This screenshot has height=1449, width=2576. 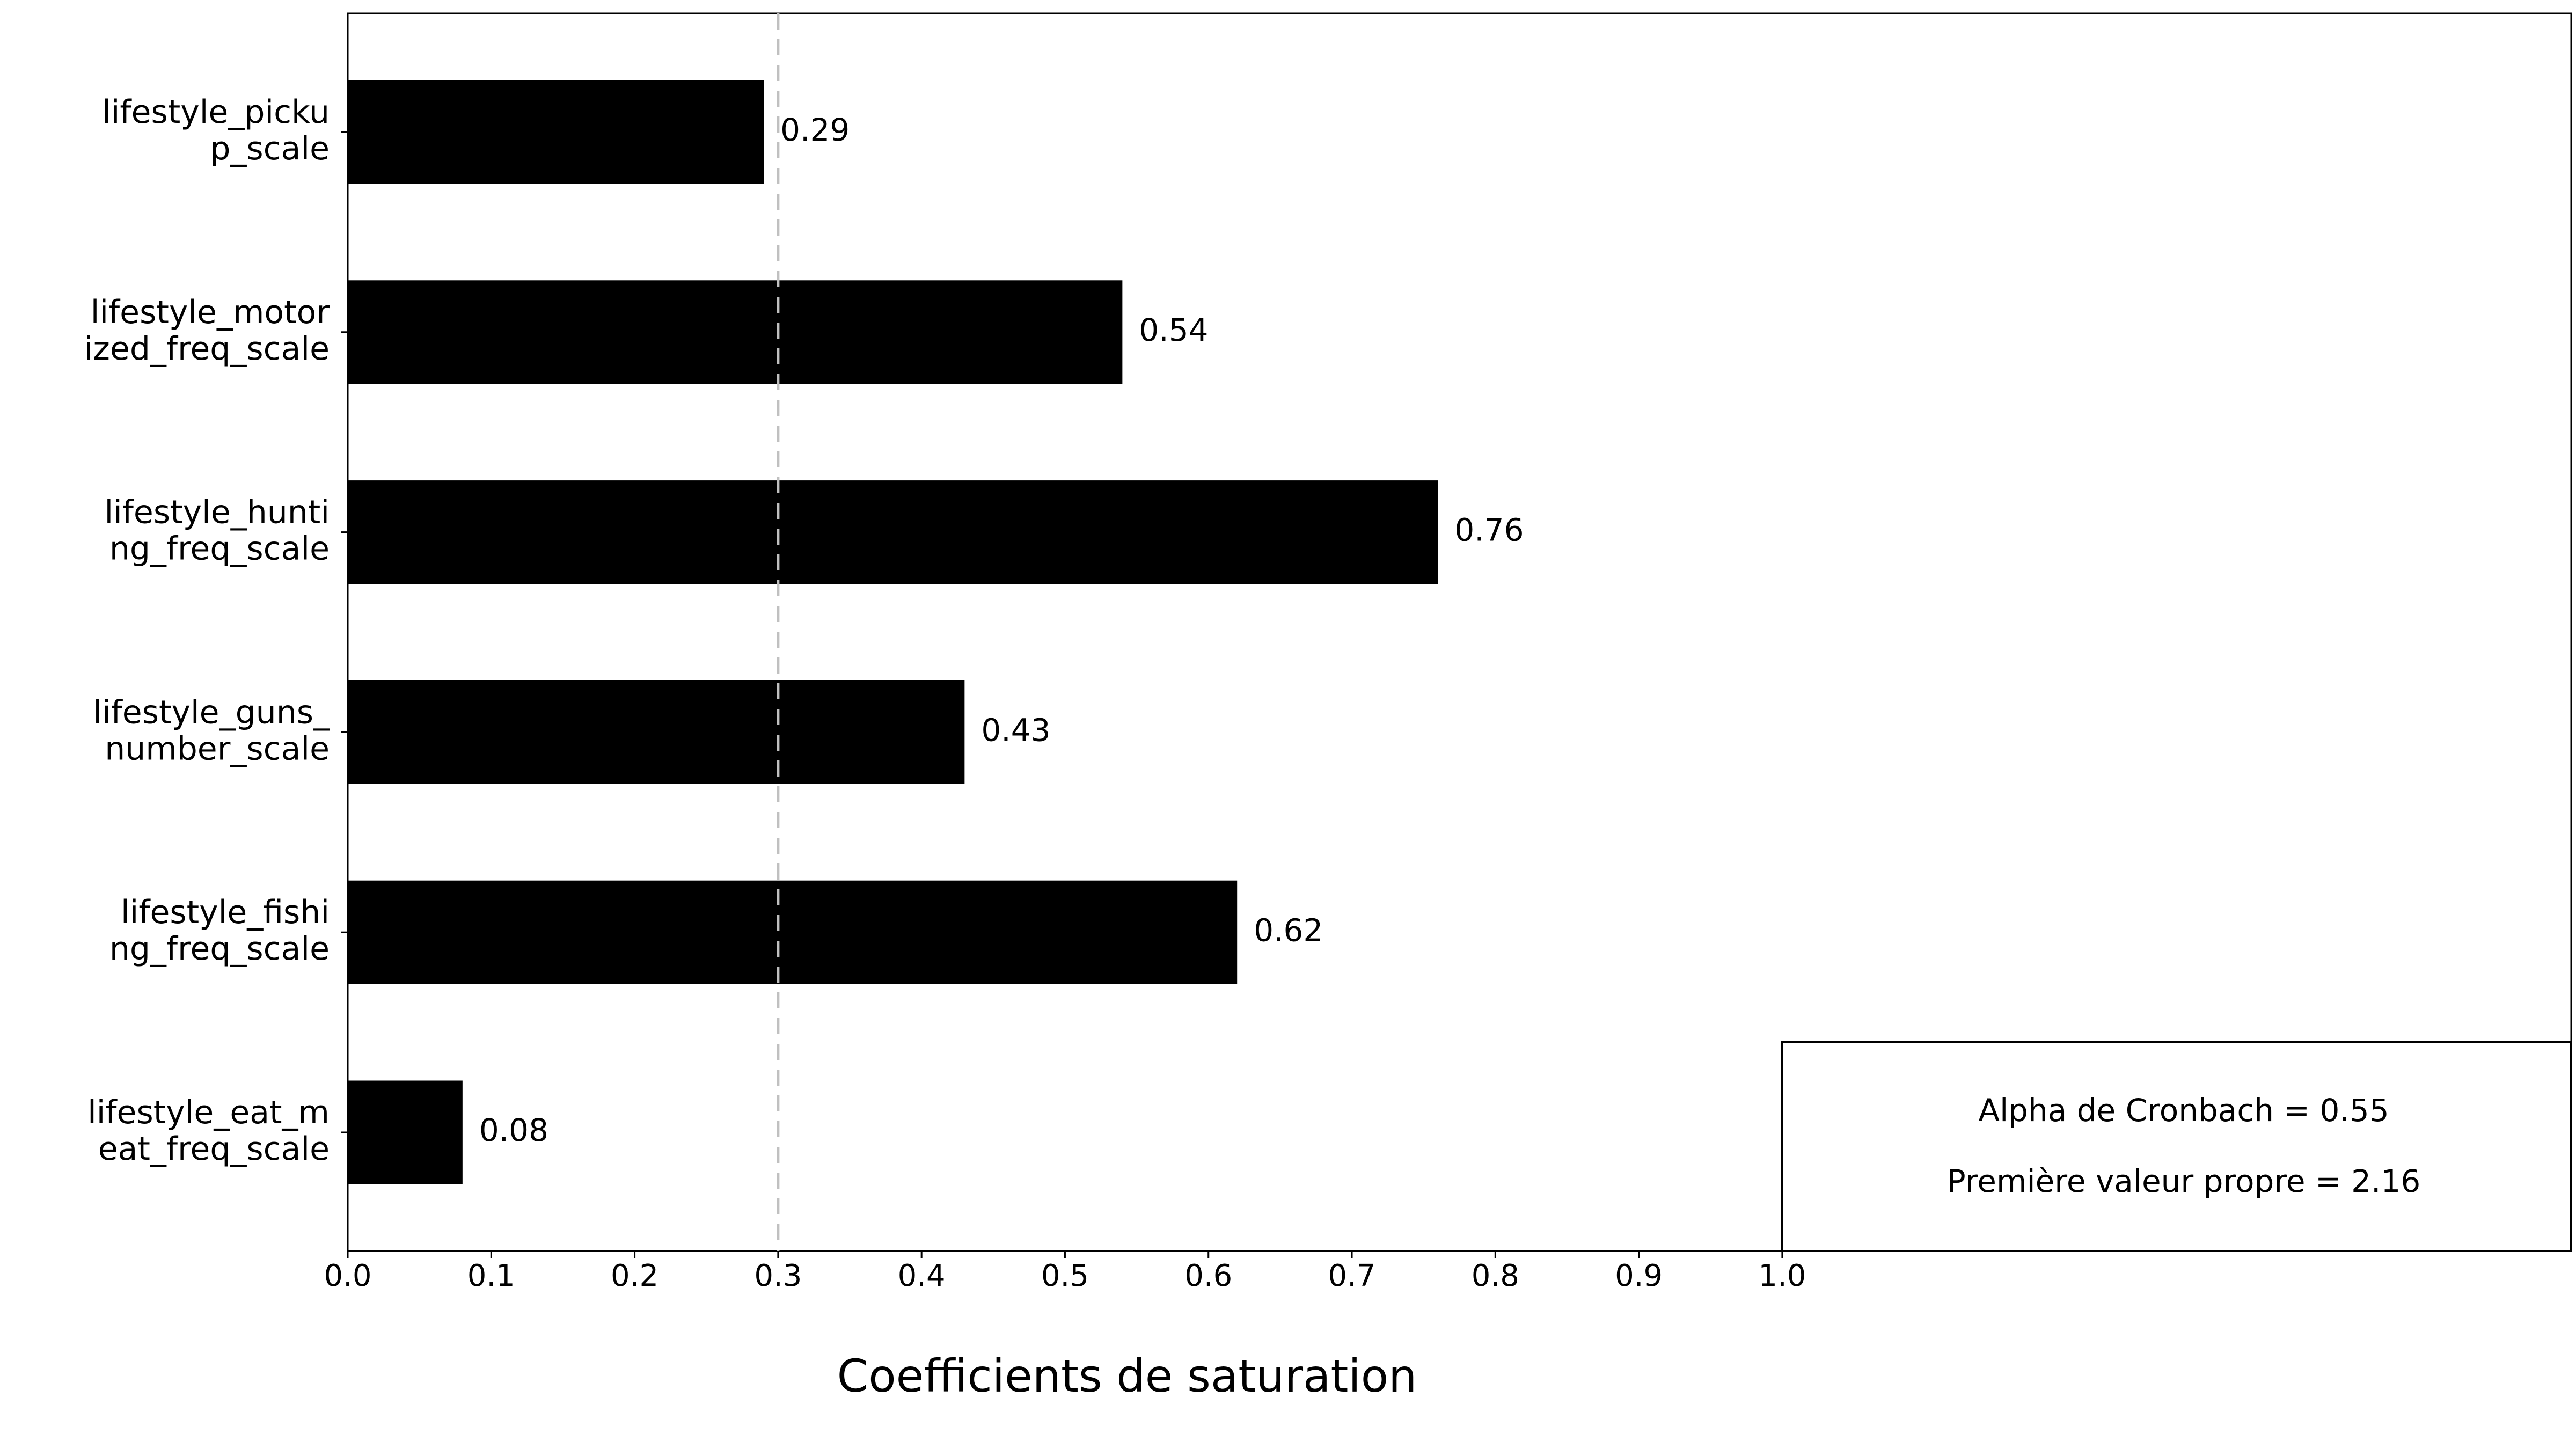 I want to click on y-tick-label-line: p_scale, so click(x=270, y=148).